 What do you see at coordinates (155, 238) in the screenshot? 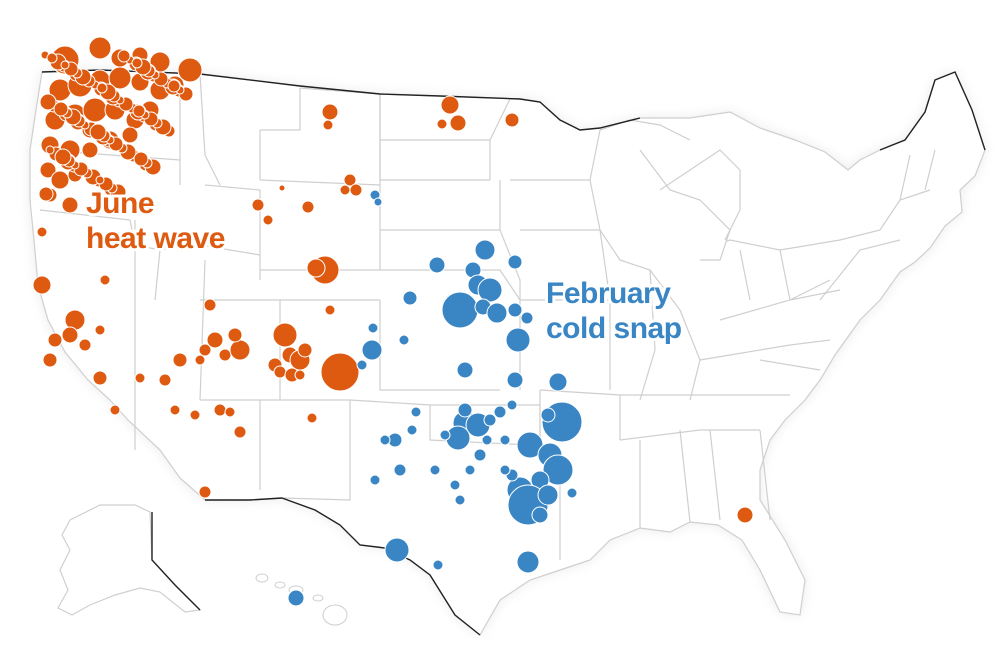
I see `heat-wave-label-line2: heat wave` at bounding box center [155, 238].